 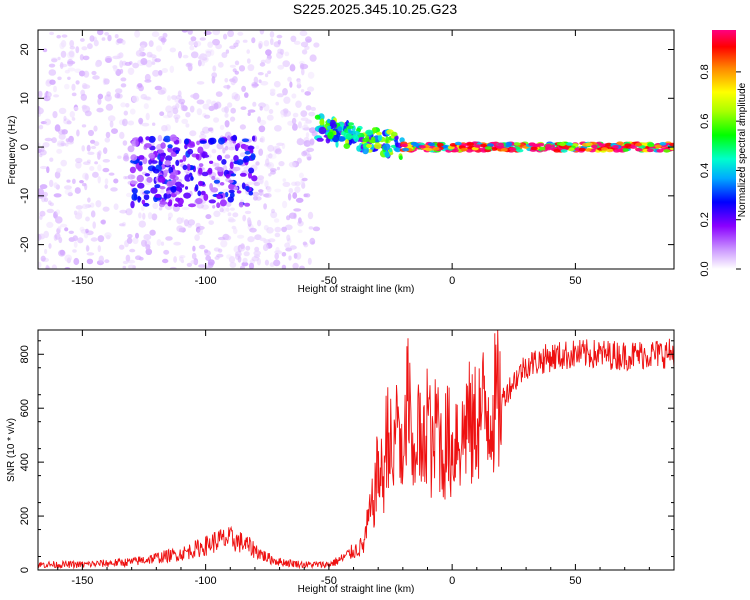 I want to click on y-tick-label: -20, so click(x=25, y=245).